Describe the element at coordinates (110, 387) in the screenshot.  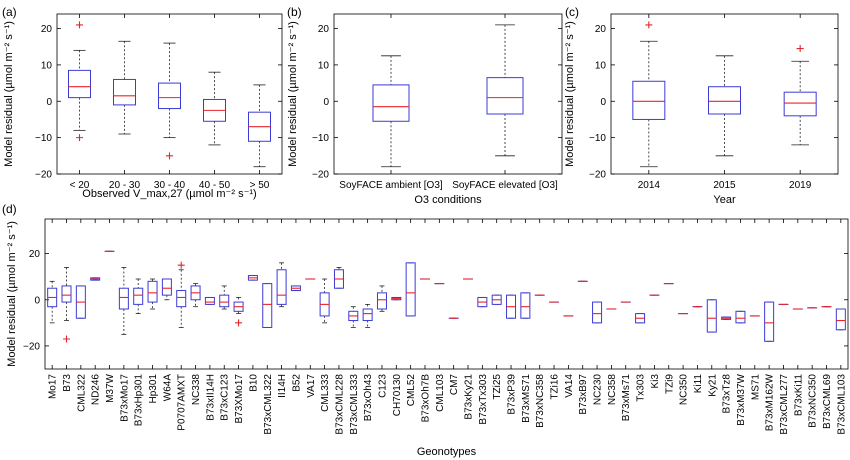
I see `category-label: M37W` at that location.